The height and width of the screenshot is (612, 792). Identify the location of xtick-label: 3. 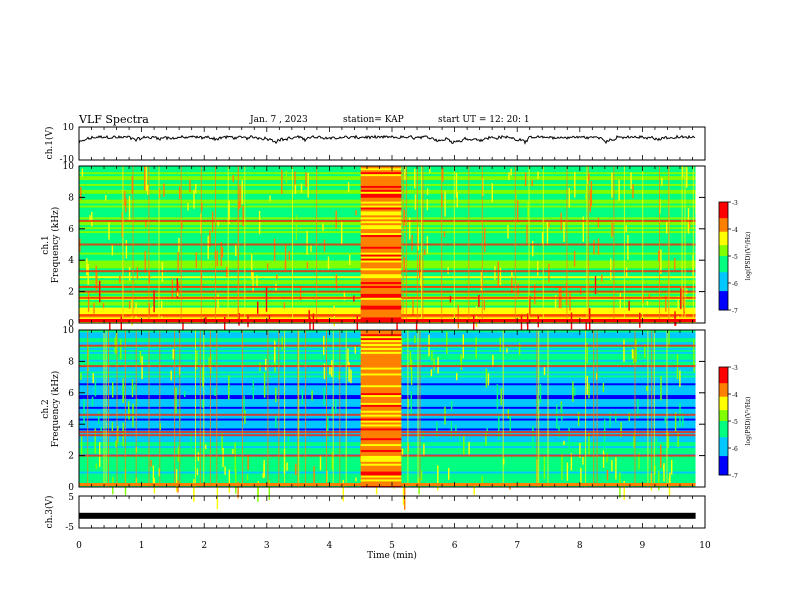
(267, 546).